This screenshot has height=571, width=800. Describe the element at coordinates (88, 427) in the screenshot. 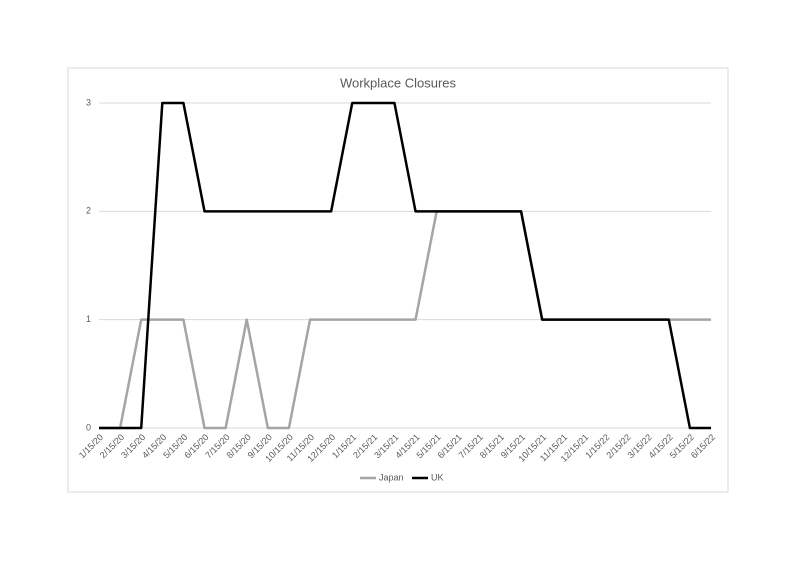

I see `y-tick-label: 0` at that location.